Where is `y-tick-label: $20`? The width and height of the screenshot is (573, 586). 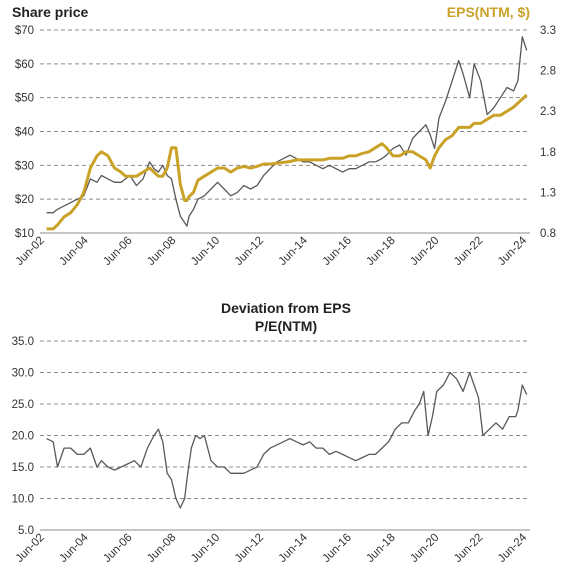
y-tick-label: $20 is located at coordinates (24, 200).